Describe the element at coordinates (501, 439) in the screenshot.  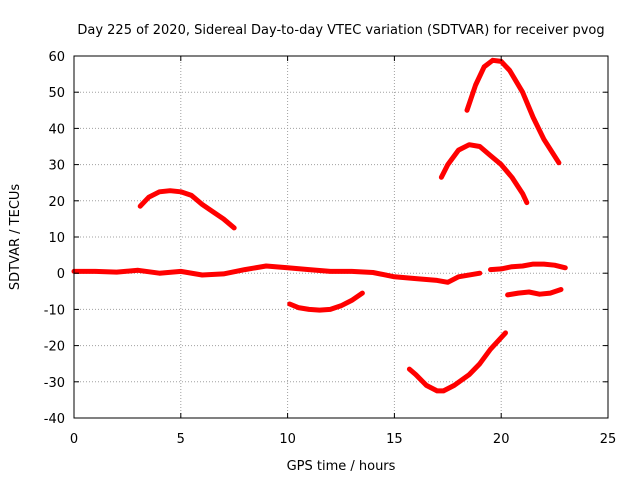
I see `x-tick-label: 20` at that location.